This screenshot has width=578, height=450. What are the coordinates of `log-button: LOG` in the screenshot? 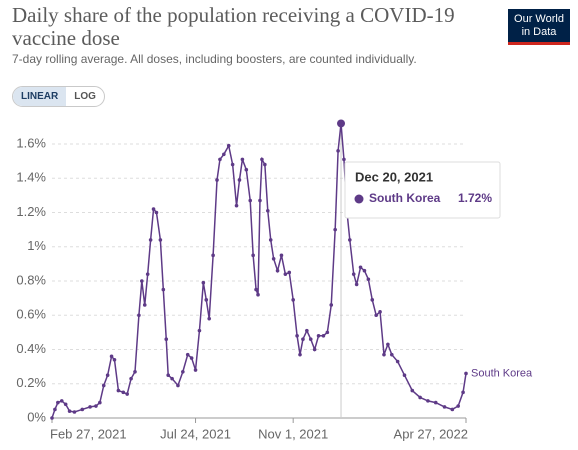 It's located at (85, 96).